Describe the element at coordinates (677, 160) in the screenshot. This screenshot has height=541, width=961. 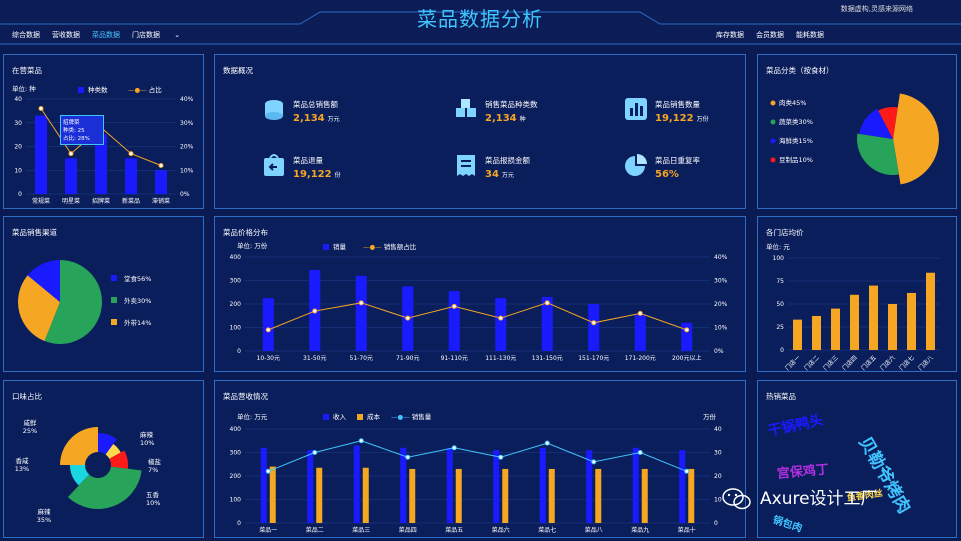
I see `overview-label: 菜品日重复率` at that location.